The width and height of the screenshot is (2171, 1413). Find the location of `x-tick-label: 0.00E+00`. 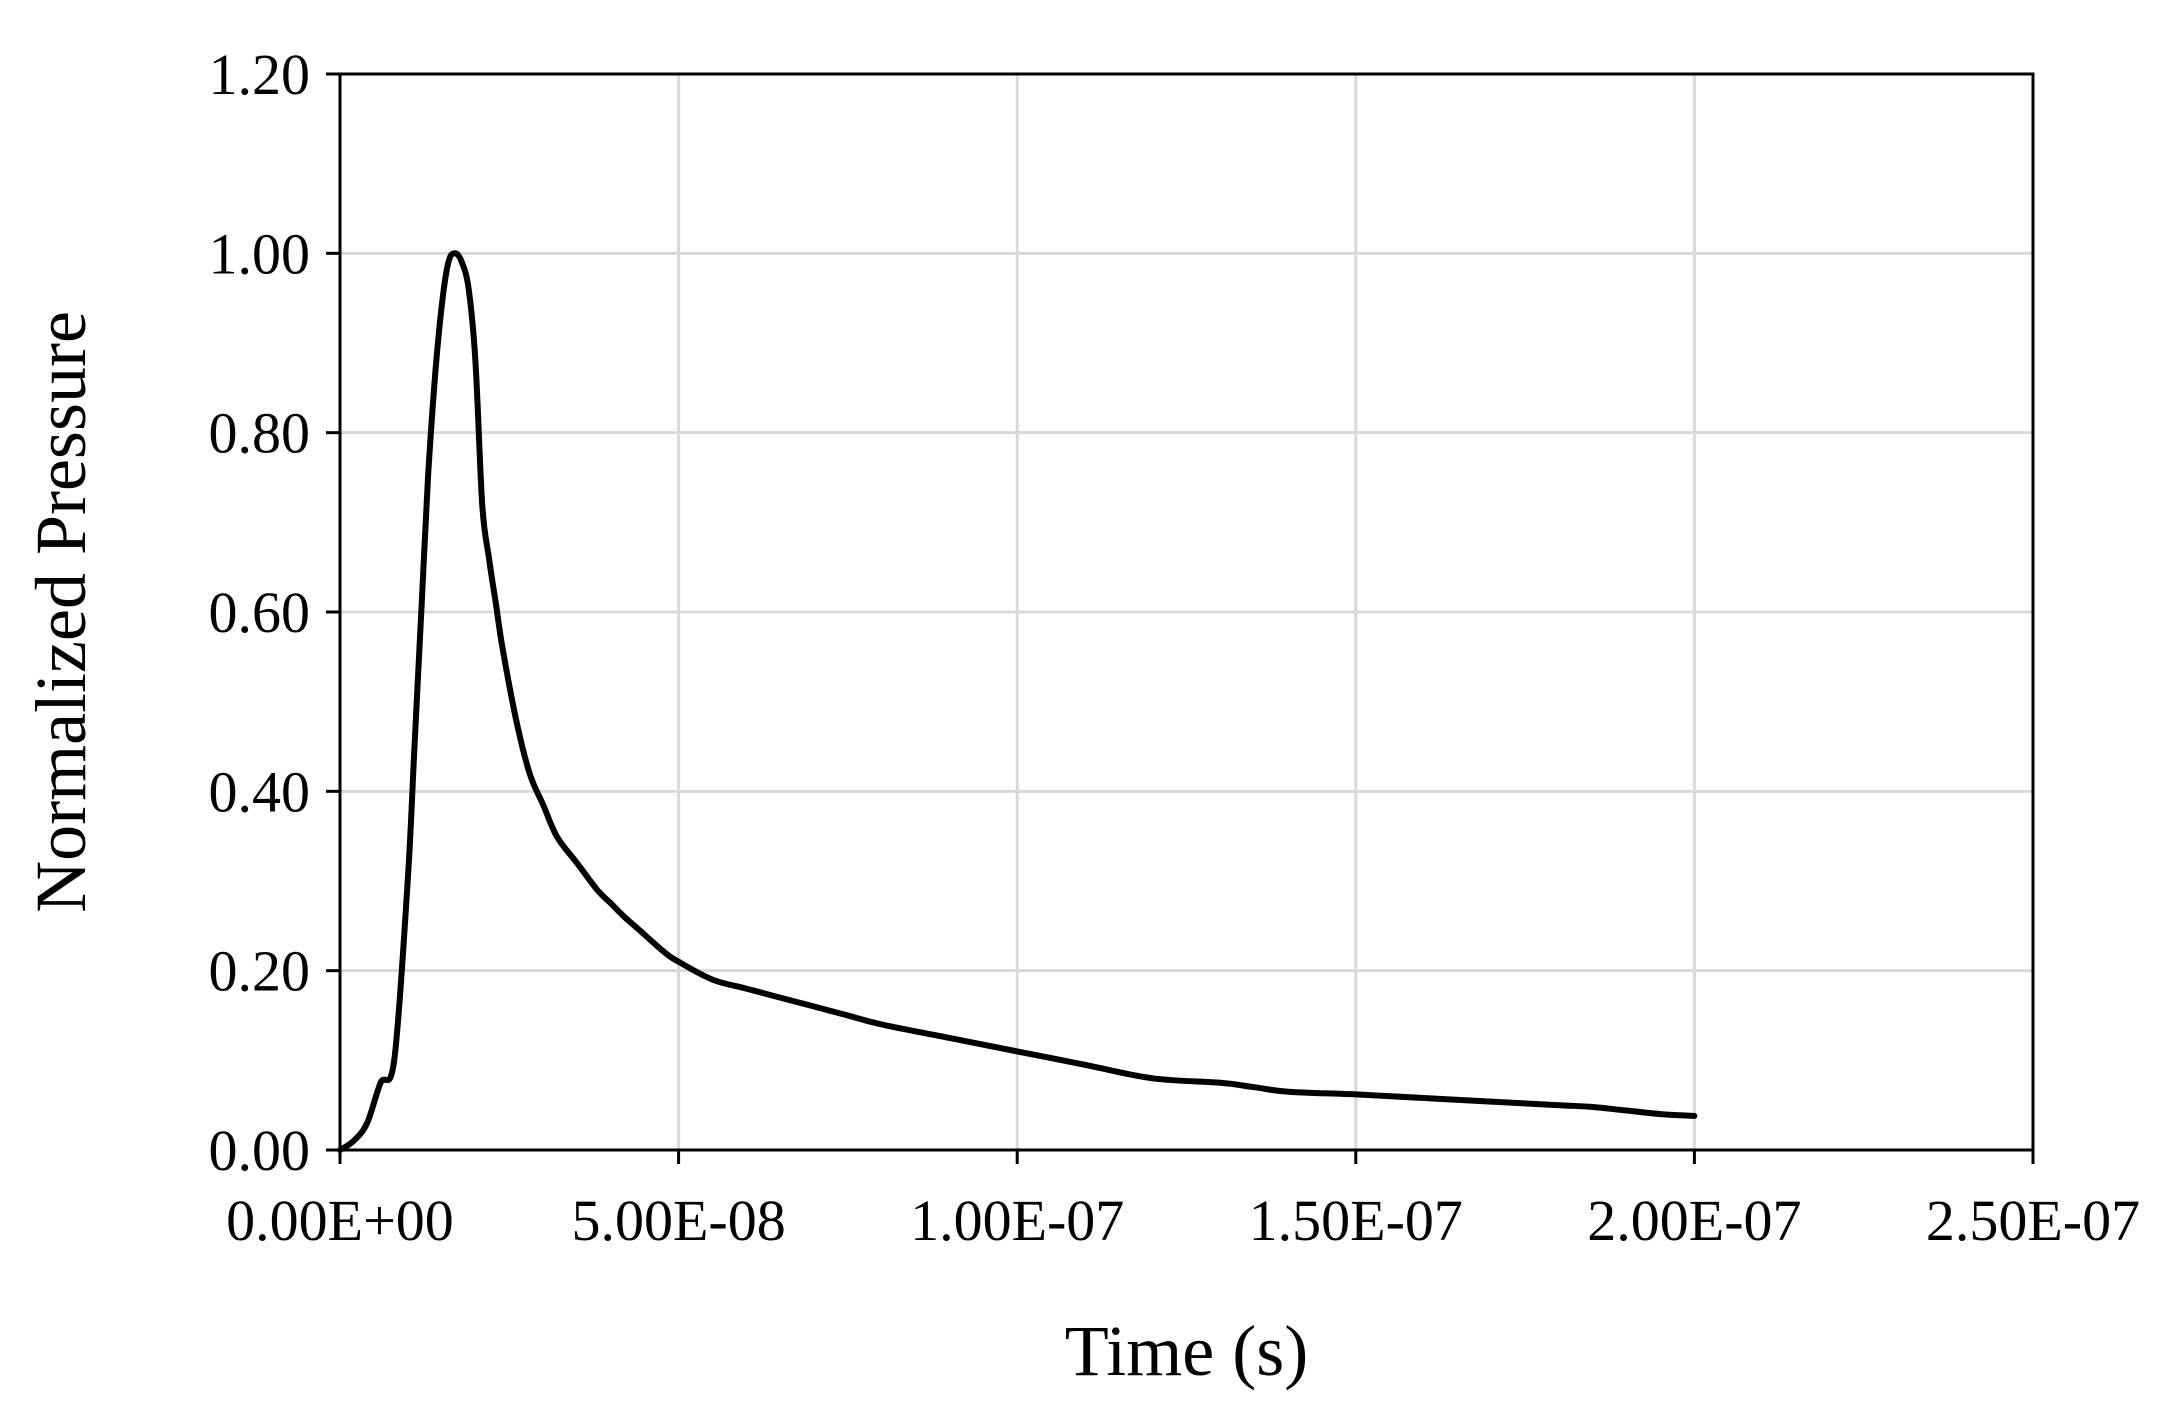

x-tick-label: 0.00E+00 is located at coordinates (340, 1220).